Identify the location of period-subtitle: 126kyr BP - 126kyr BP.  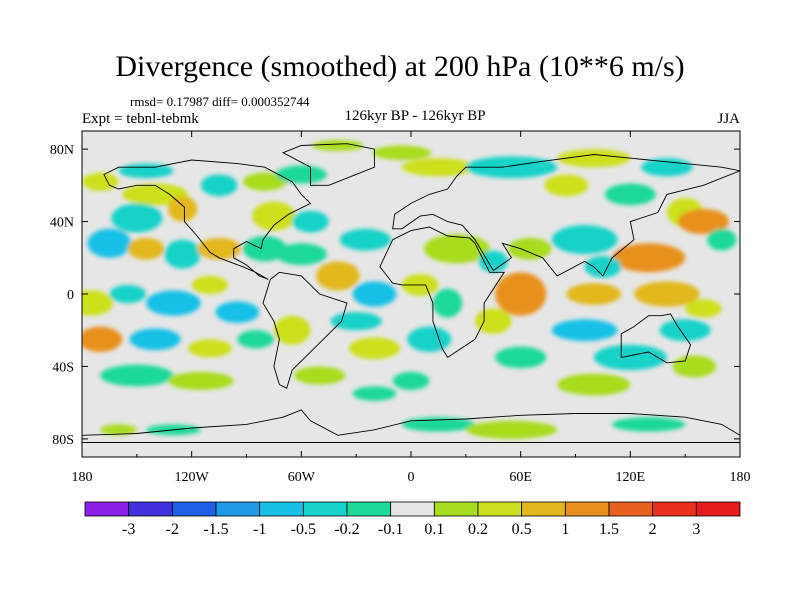
(415, 116).